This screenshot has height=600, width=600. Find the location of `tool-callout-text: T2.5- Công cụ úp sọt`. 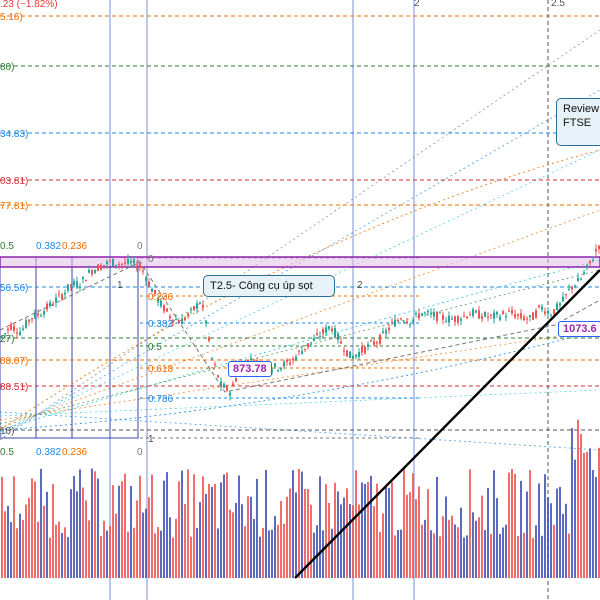

tool-callout-text: T2.5- Công cụ úp sọt is located at coordinates (261, 286).